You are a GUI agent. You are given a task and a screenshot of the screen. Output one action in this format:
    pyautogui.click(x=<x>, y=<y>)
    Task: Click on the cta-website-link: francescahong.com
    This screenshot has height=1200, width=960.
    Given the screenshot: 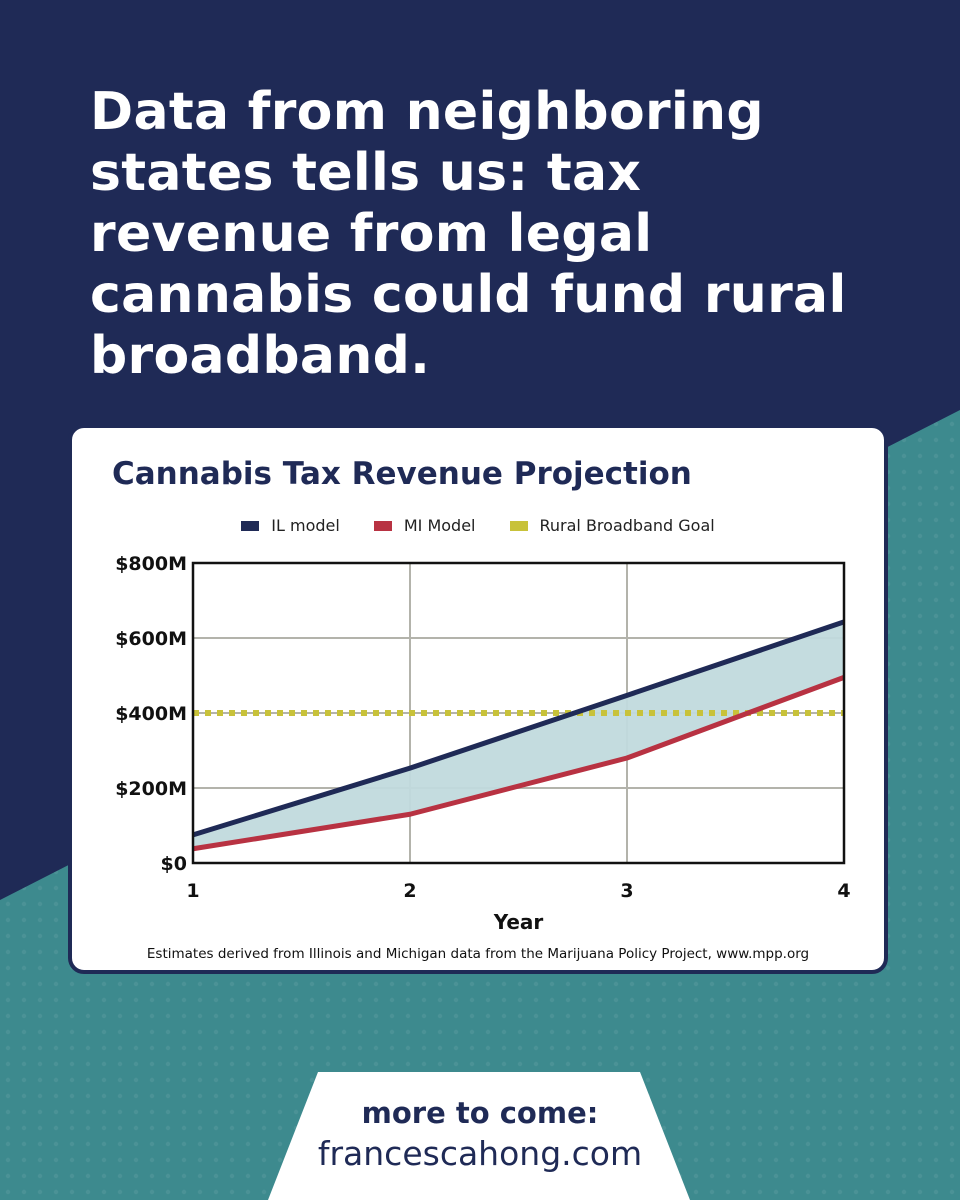 What is the action you would take?
    pyautogui.click(x=480, y=1153)
    